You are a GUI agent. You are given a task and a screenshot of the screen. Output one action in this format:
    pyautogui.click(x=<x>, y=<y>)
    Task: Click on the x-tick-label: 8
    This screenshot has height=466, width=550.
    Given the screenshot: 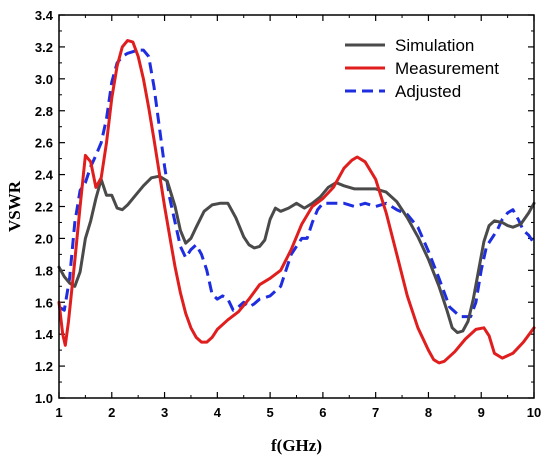 What is the action you would take?
    pyautogui.click(x=428, y=412)
    